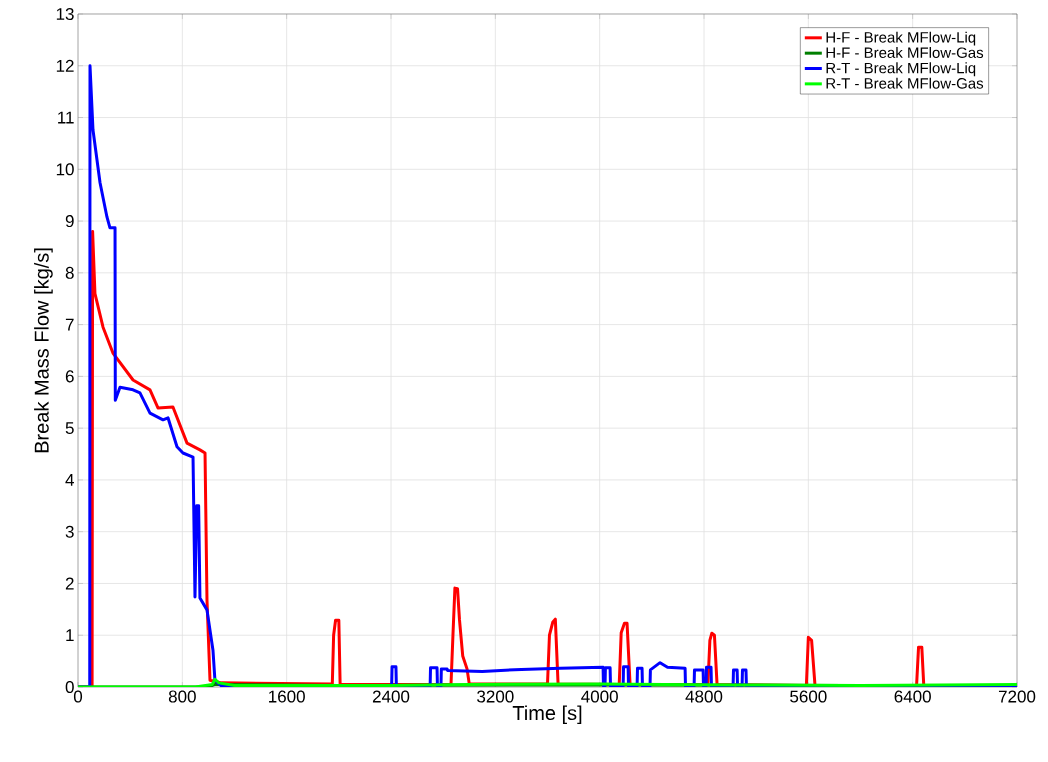  Describe the element at coordinates (391, 696) in the screenshot. I see `x-tick-label: 2400` at that location.